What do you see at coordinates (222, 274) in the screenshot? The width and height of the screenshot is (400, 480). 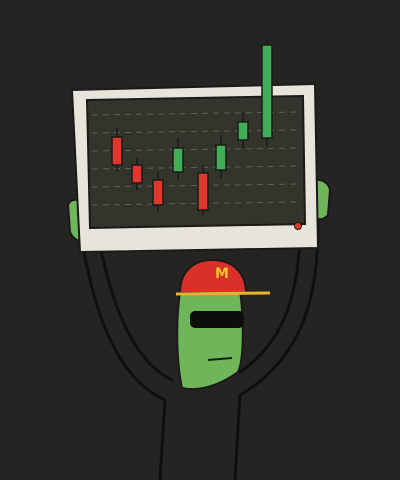 I see `cap-logo: M` at bounding box center [222, 274].